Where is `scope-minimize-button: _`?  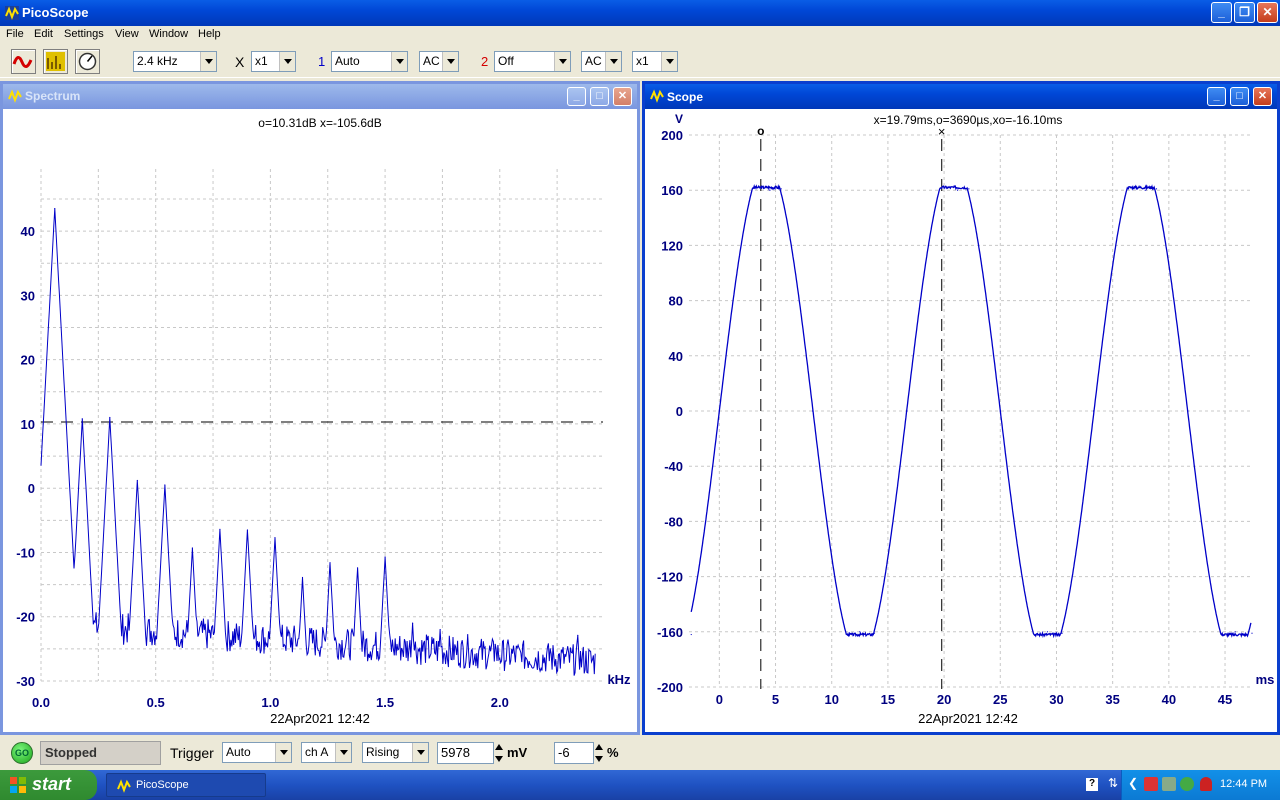
scope-minimize-button: _ is located at coordinates (1216, 96).